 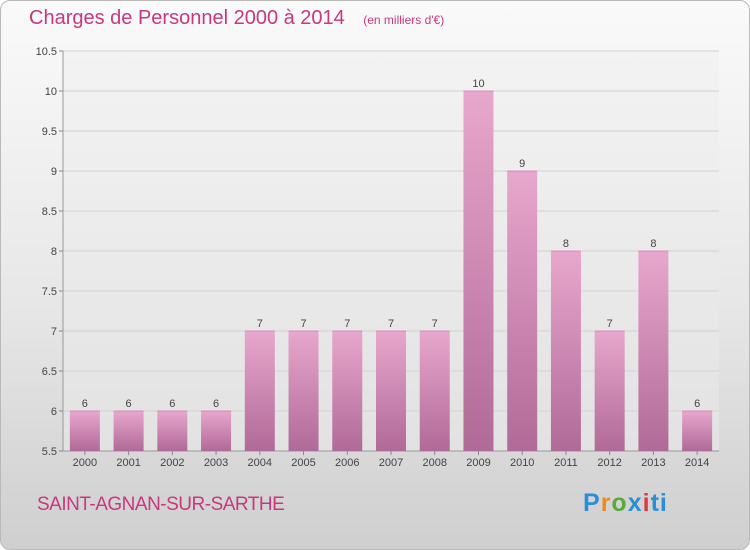 What do you see at coordinates (625, 503) in the screenshot?
I see `proxiti-logo: Proxiti` at bounding box center [625, 503].